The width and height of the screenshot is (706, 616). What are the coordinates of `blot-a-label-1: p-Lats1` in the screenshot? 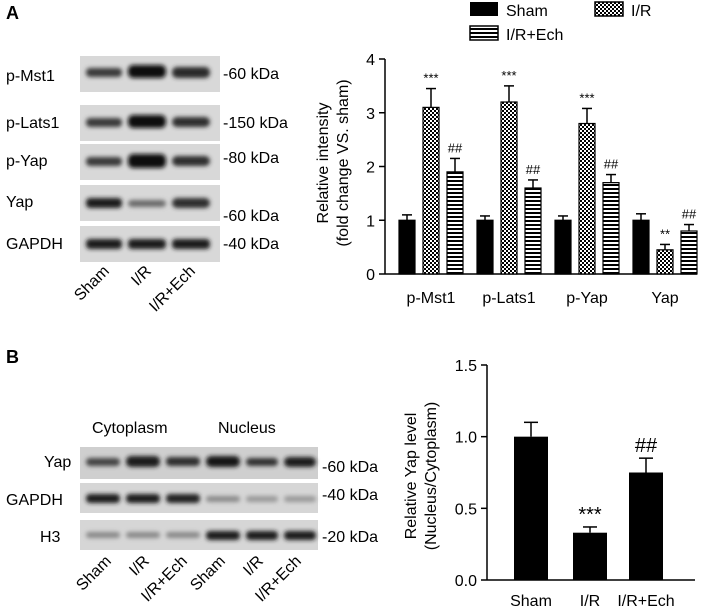 It's located at (32, 123).